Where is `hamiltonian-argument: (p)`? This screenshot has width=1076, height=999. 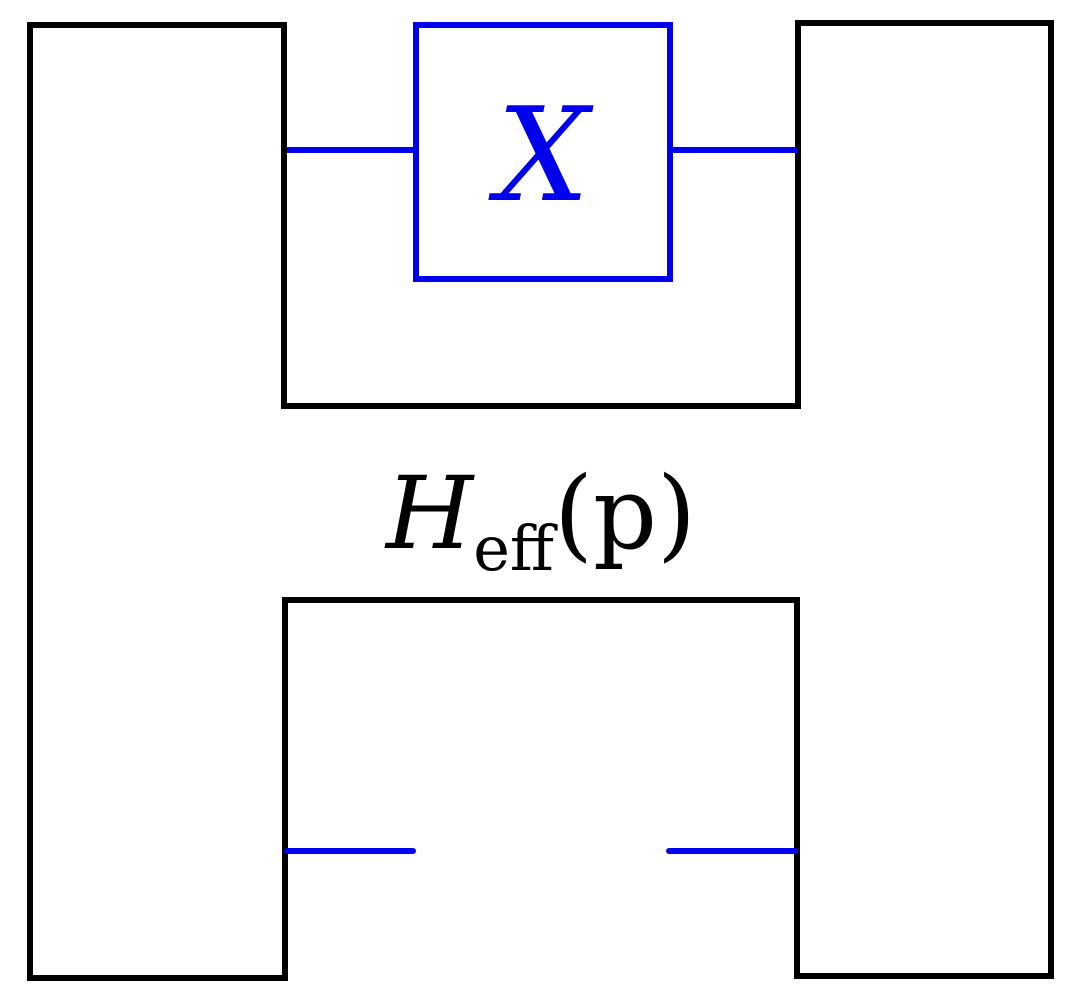
hamiltonian-argument: (p) is located at coordinates (625, 513).